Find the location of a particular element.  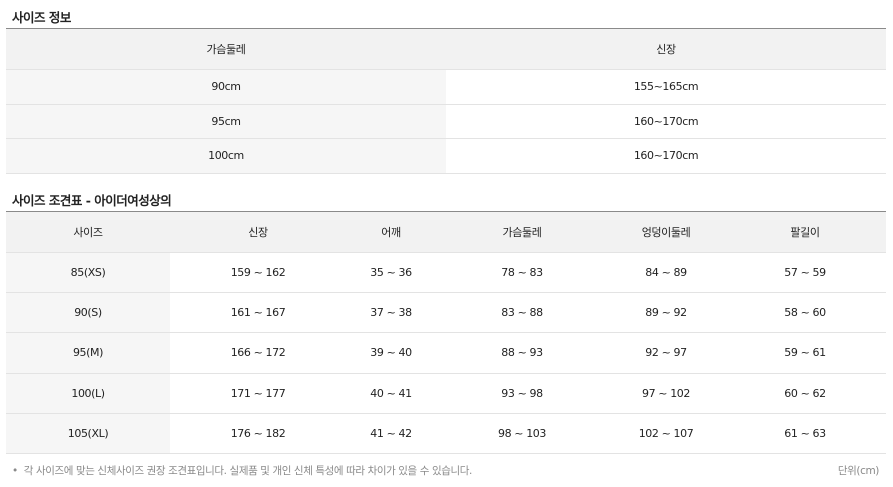

cell-chest: 93 ~ 98 is located at coordinates (522, 393).